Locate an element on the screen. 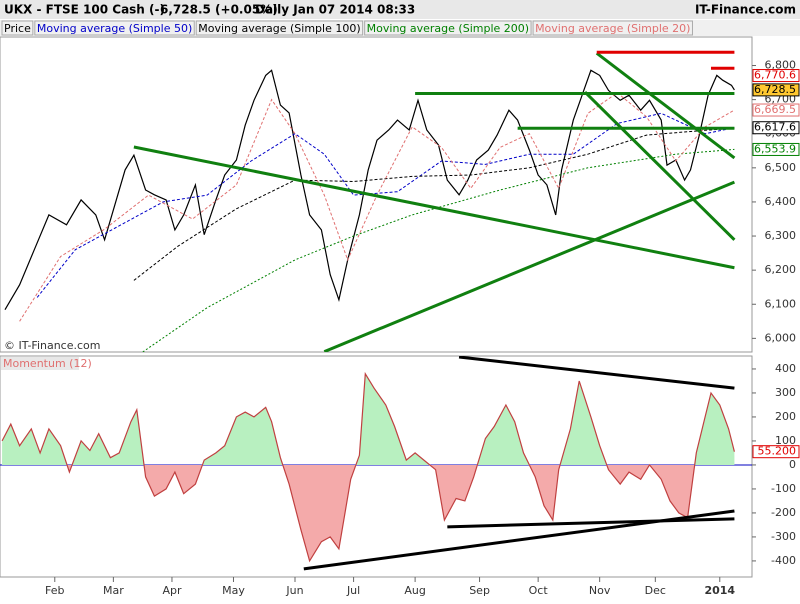  x-tick-label: Sep is located at coordinates (479, 590).